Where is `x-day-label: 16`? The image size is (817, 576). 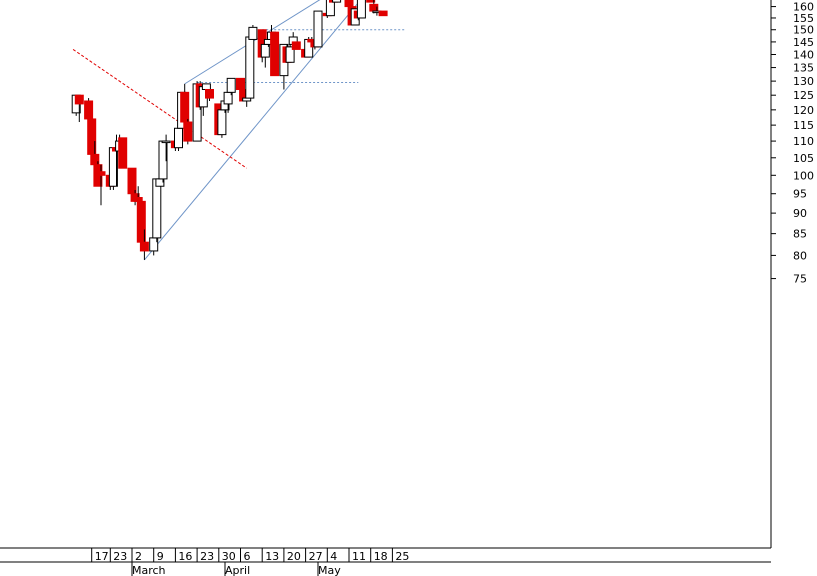 x-day-label: 16 is located at coordinates (185, 556).